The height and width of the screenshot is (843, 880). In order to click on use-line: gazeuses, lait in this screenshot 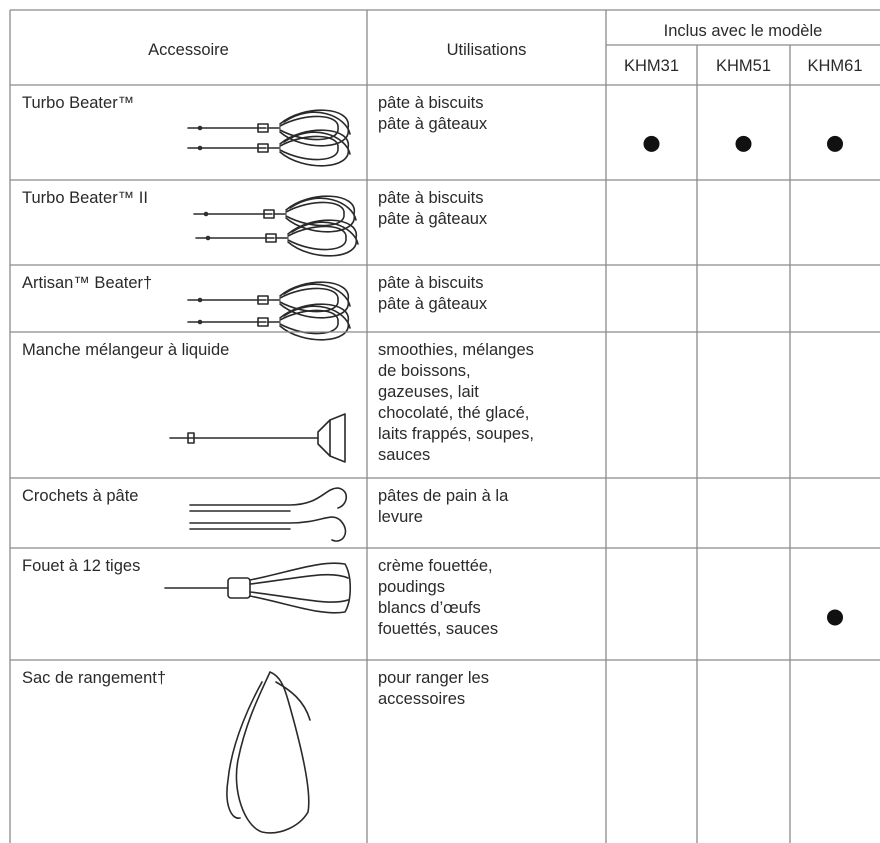, I will do `click(428, 392)`.